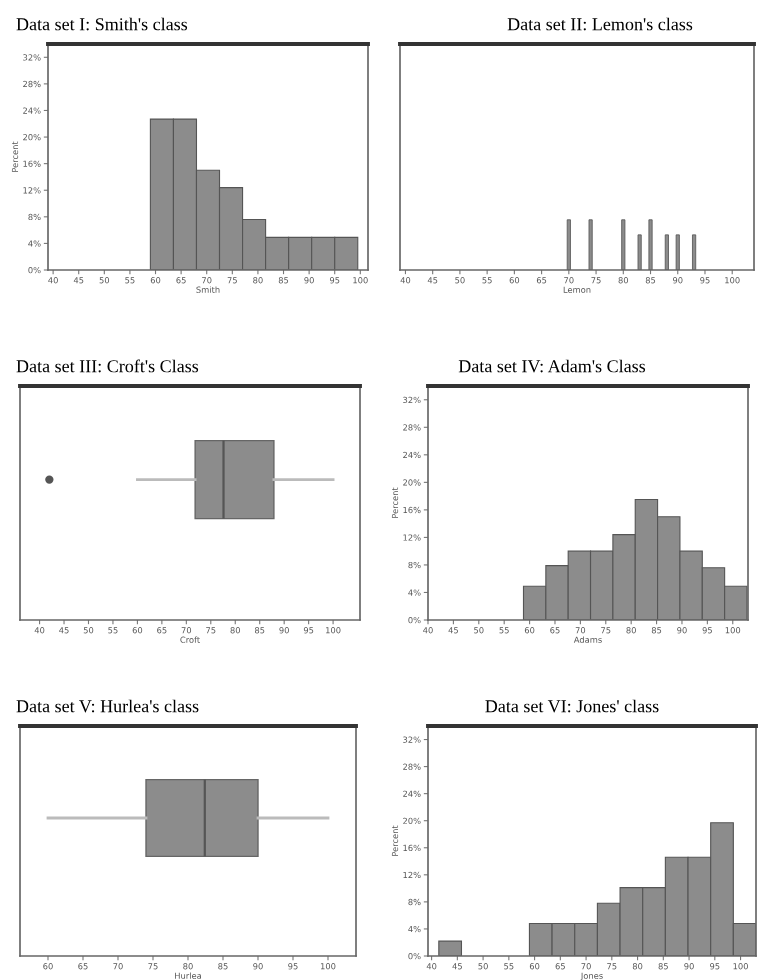 The height and width of the screenshot is (980, 768). I want to click on chart-title: Data set III: Croft's Class, so click(107, 366).